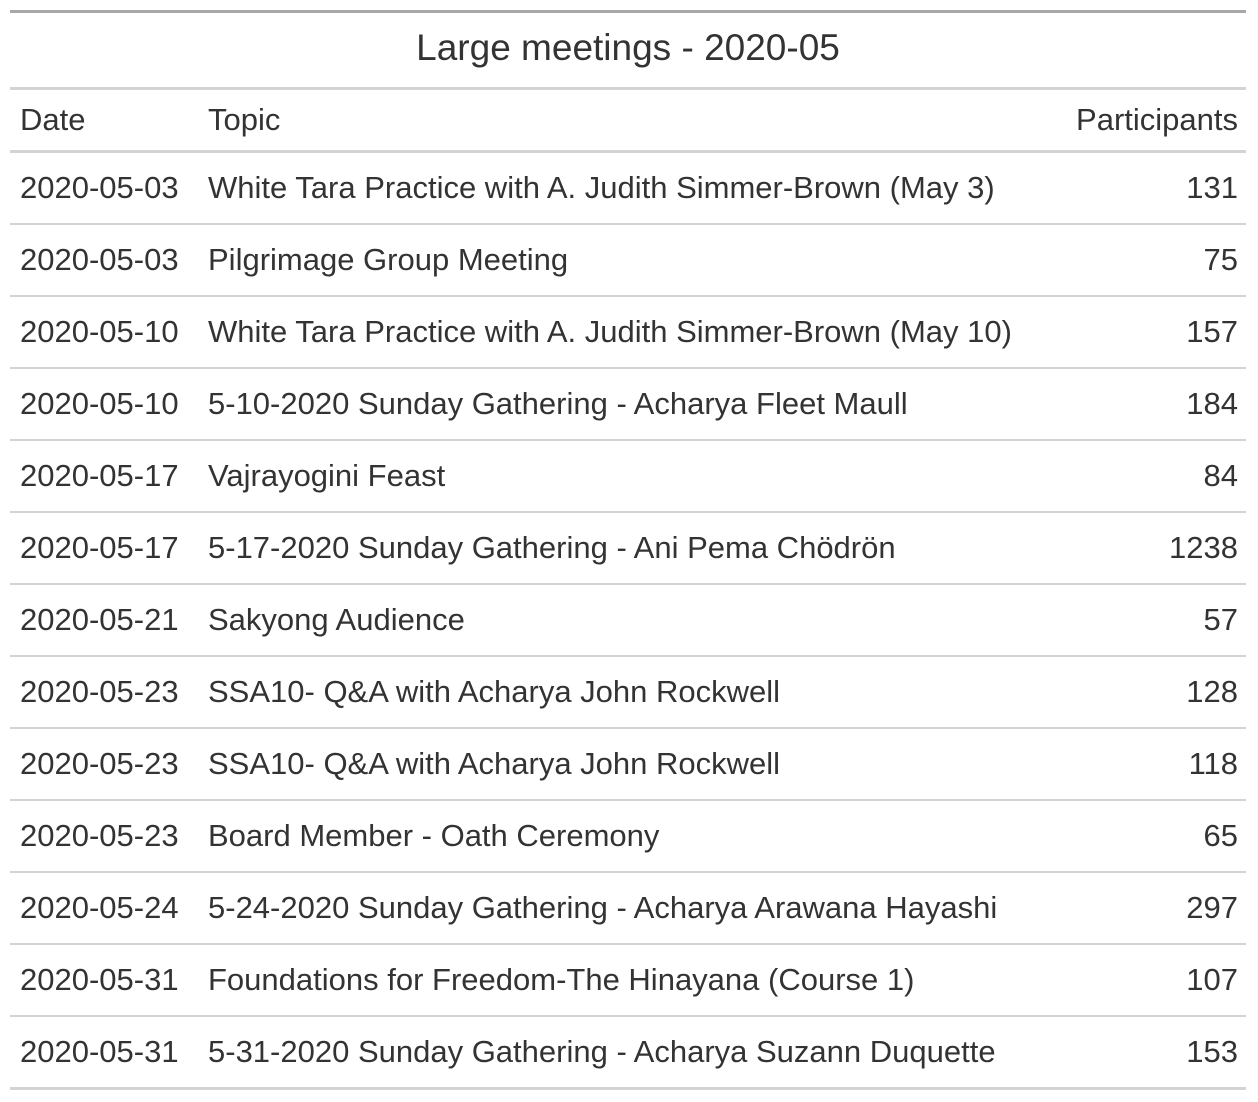 The height and width of the screenshot is (1102, 1258). What do you see at coordinates (628, 47) in the screenshot?
I see `table-title: Large meetings - 2020-05` at bounding box center [628, 47].